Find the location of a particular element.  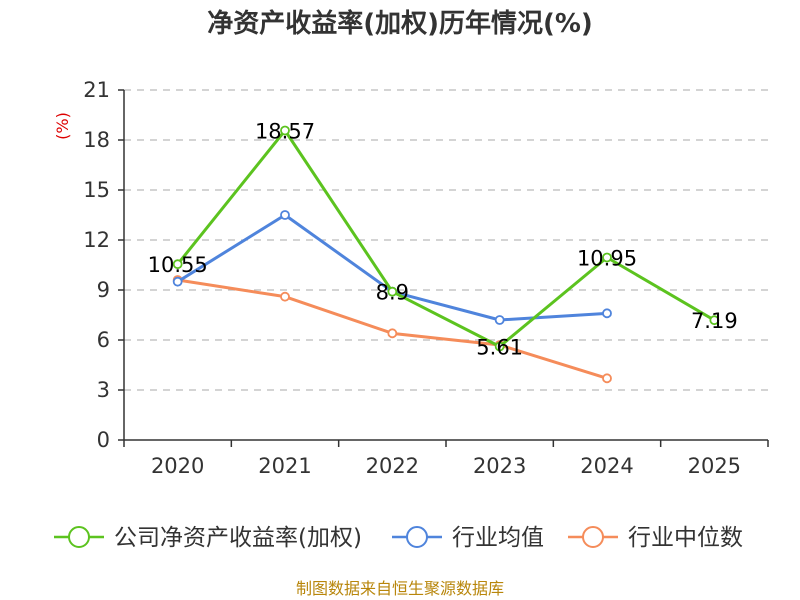

y-tick-label: 9 is located at coordinates (103, 290).